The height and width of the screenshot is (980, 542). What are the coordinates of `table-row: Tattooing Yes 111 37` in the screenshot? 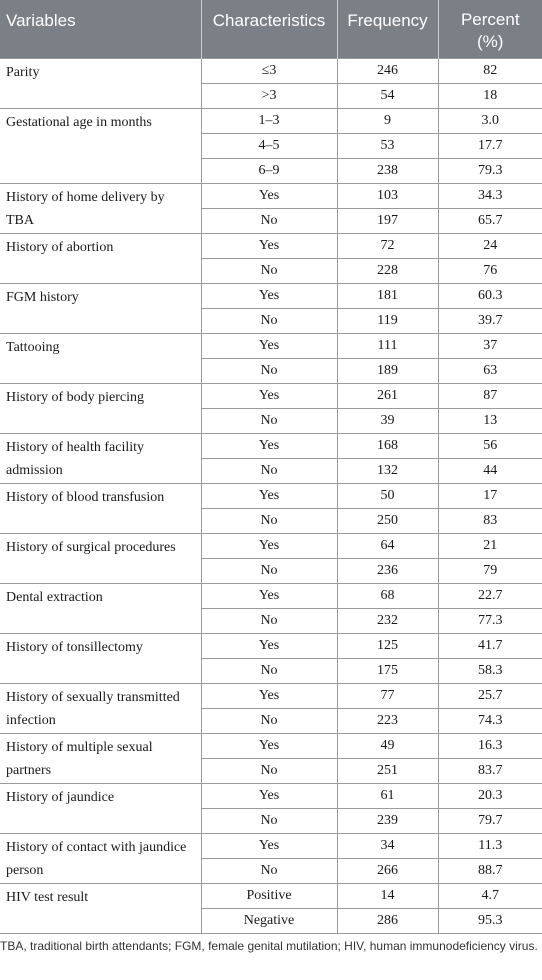 It's located at (271, 358).